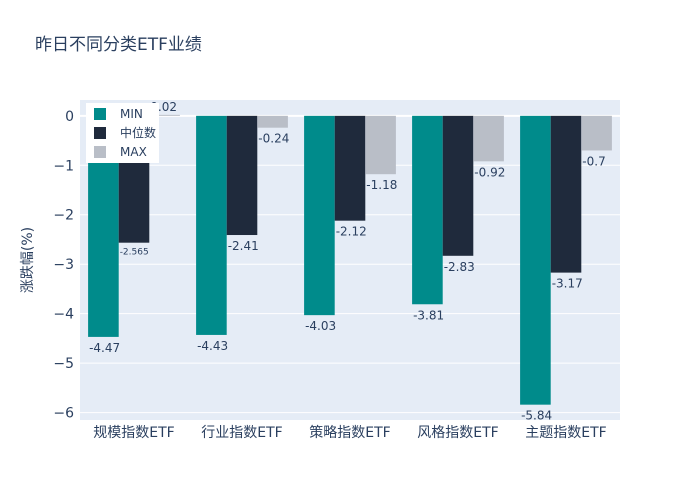 The image size is (700, 504). What do you see at coordinates (63, 414) in the screenshot?
I see `y-tick-label: −6` at bounding box center [63, 414].